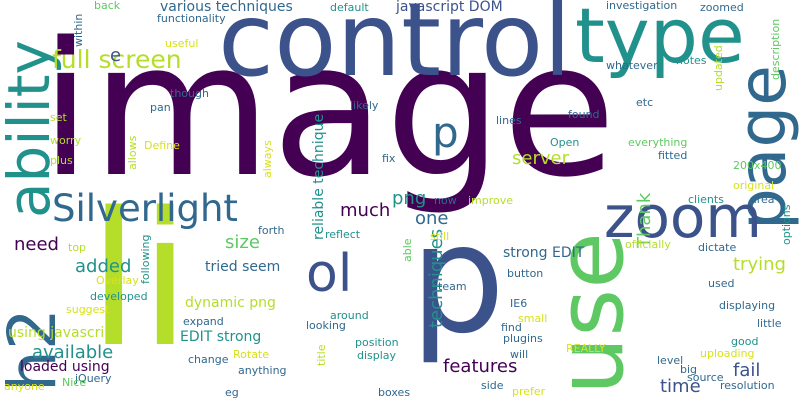 The image size is (800, 400). Describe the element at coordinates (480, 366) in the screenshot. I see `cloud-word-features: features` at that location.